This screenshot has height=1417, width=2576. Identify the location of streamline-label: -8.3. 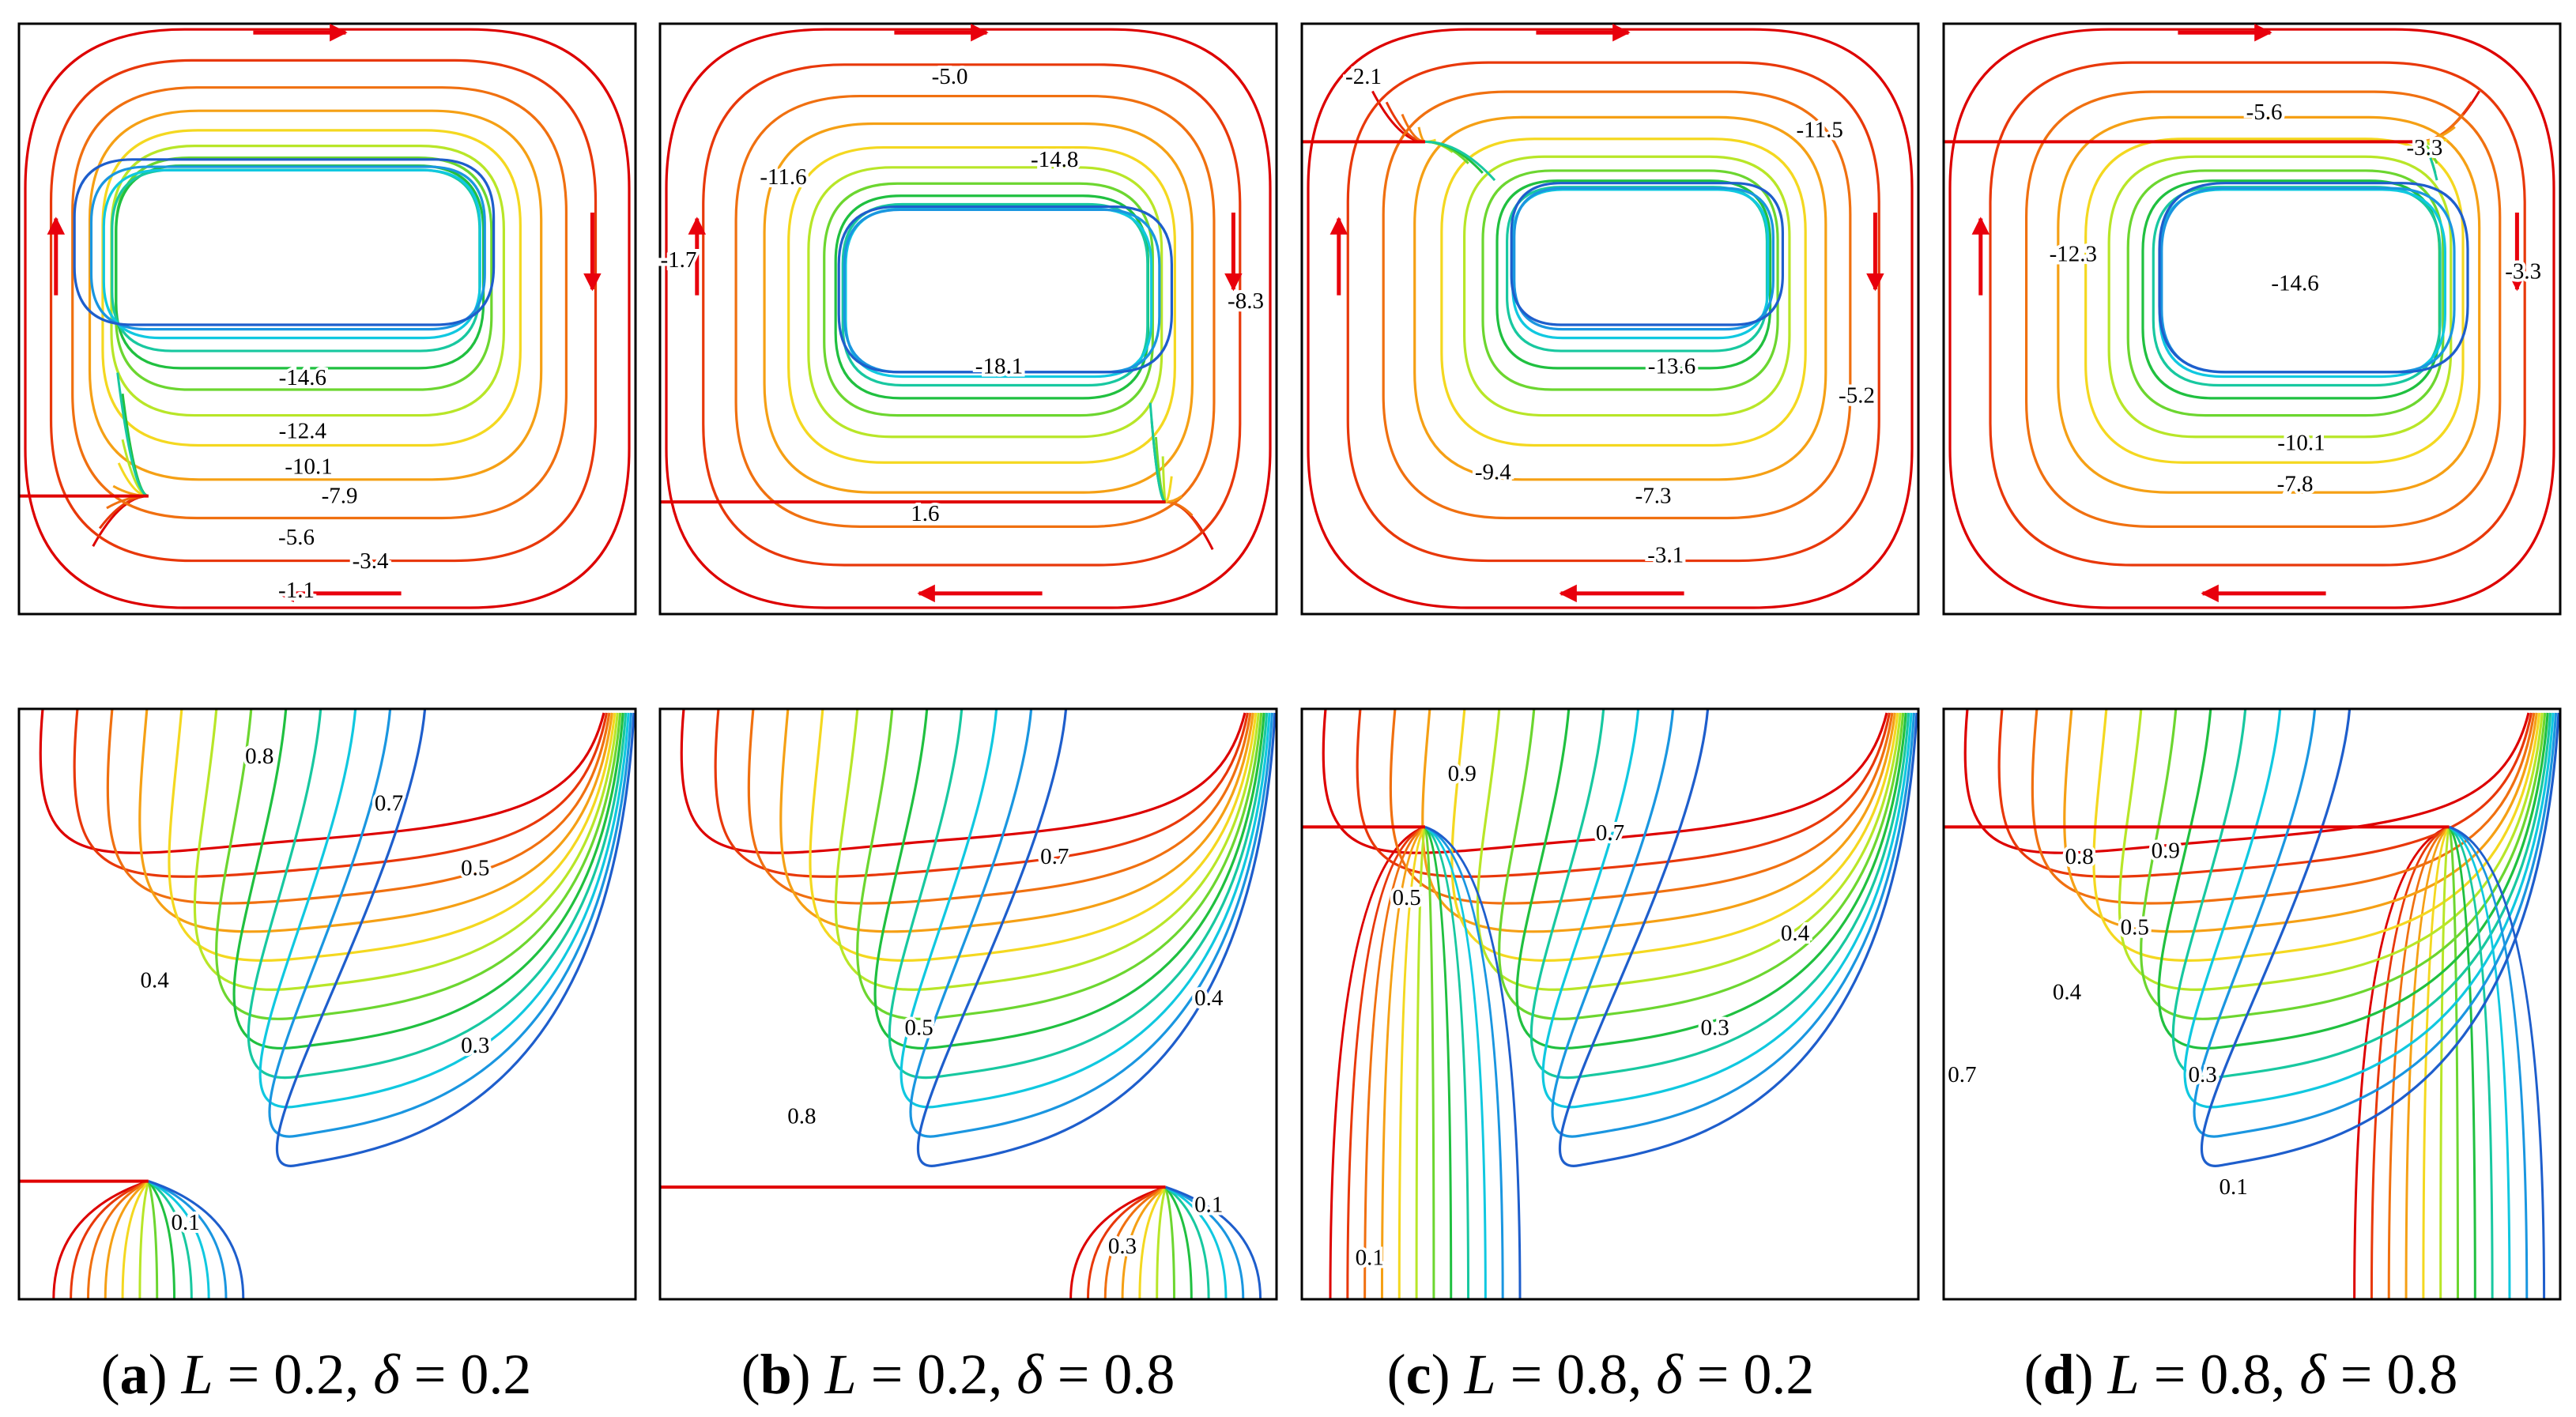
(1246, 301).